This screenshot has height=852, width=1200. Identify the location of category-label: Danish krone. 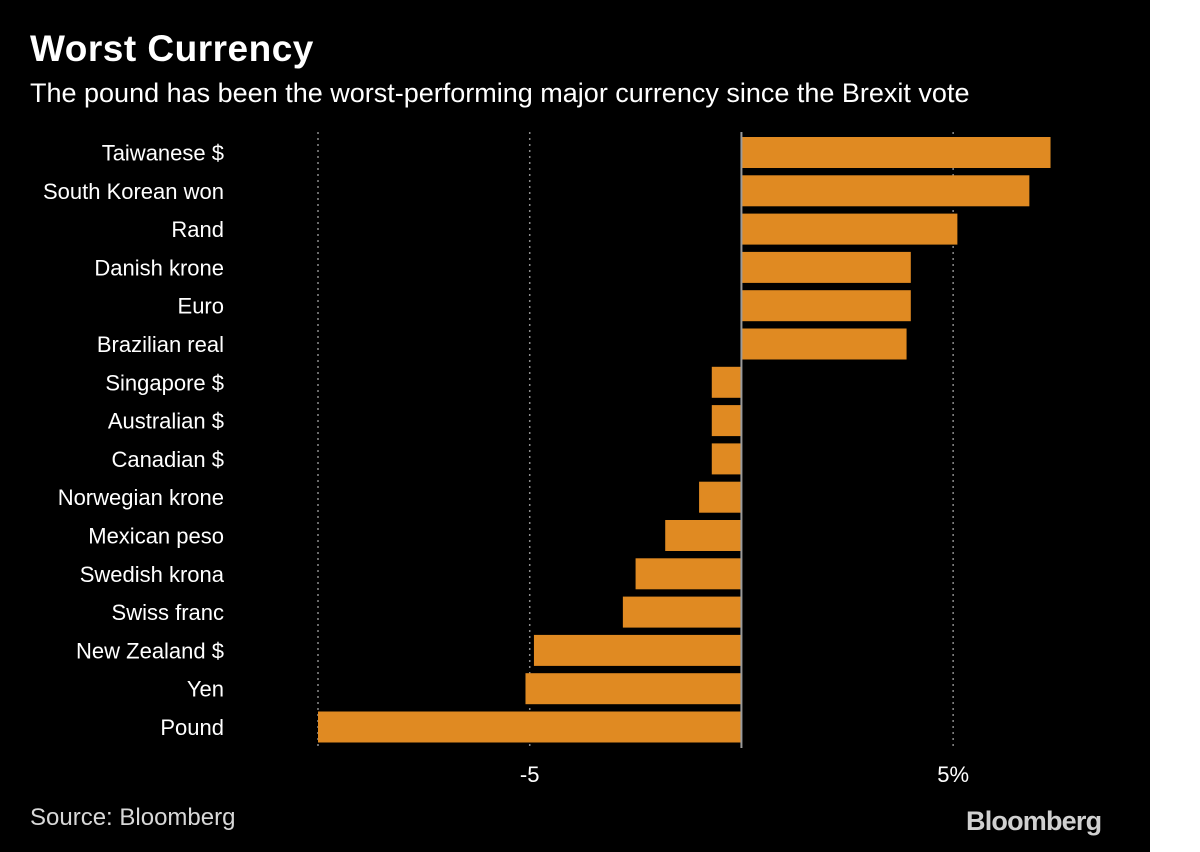
(159, 267).